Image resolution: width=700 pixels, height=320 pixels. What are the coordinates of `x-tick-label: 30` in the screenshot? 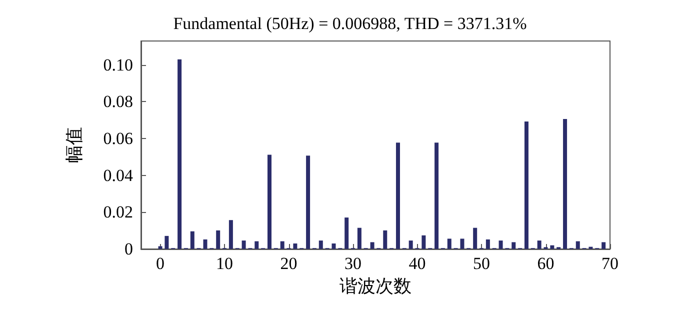 It's located at (353, 263).